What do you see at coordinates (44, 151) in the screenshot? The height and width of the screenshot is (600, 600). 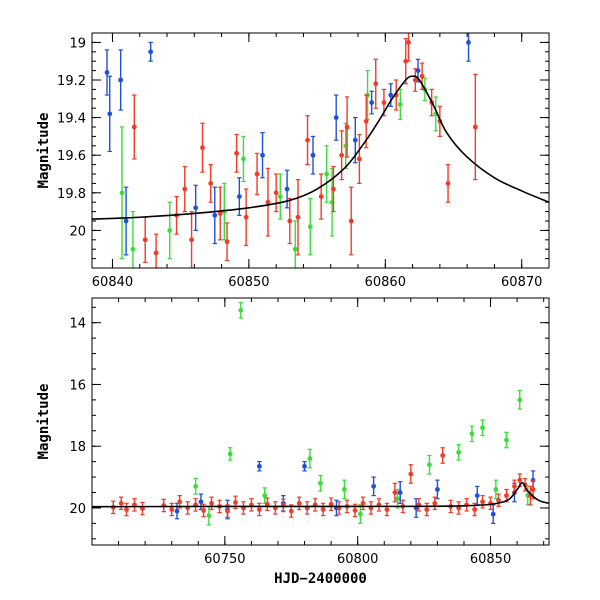 I see `top-y-axis-label: Magnitude` at bounding box center [44, 151].